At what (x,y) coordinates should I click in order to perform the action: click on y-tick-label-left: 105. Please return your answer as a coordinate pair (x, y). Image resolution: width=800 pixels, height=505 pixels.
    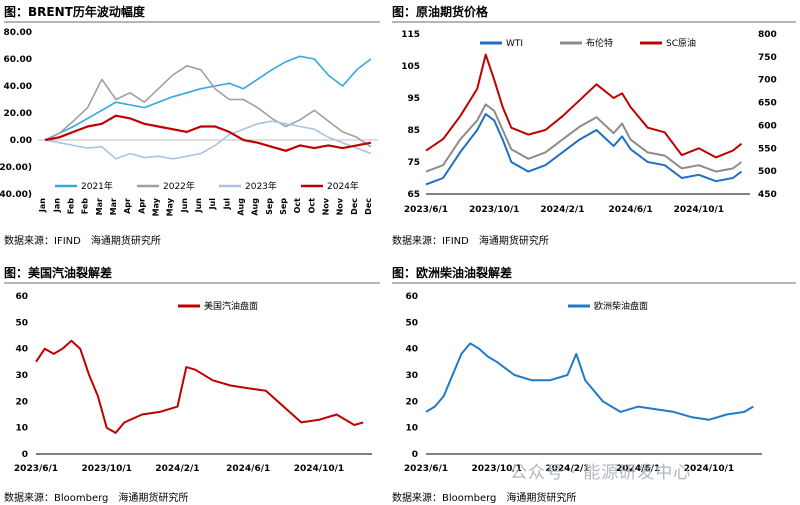
    Looking at the image, I should click on (410, 67).